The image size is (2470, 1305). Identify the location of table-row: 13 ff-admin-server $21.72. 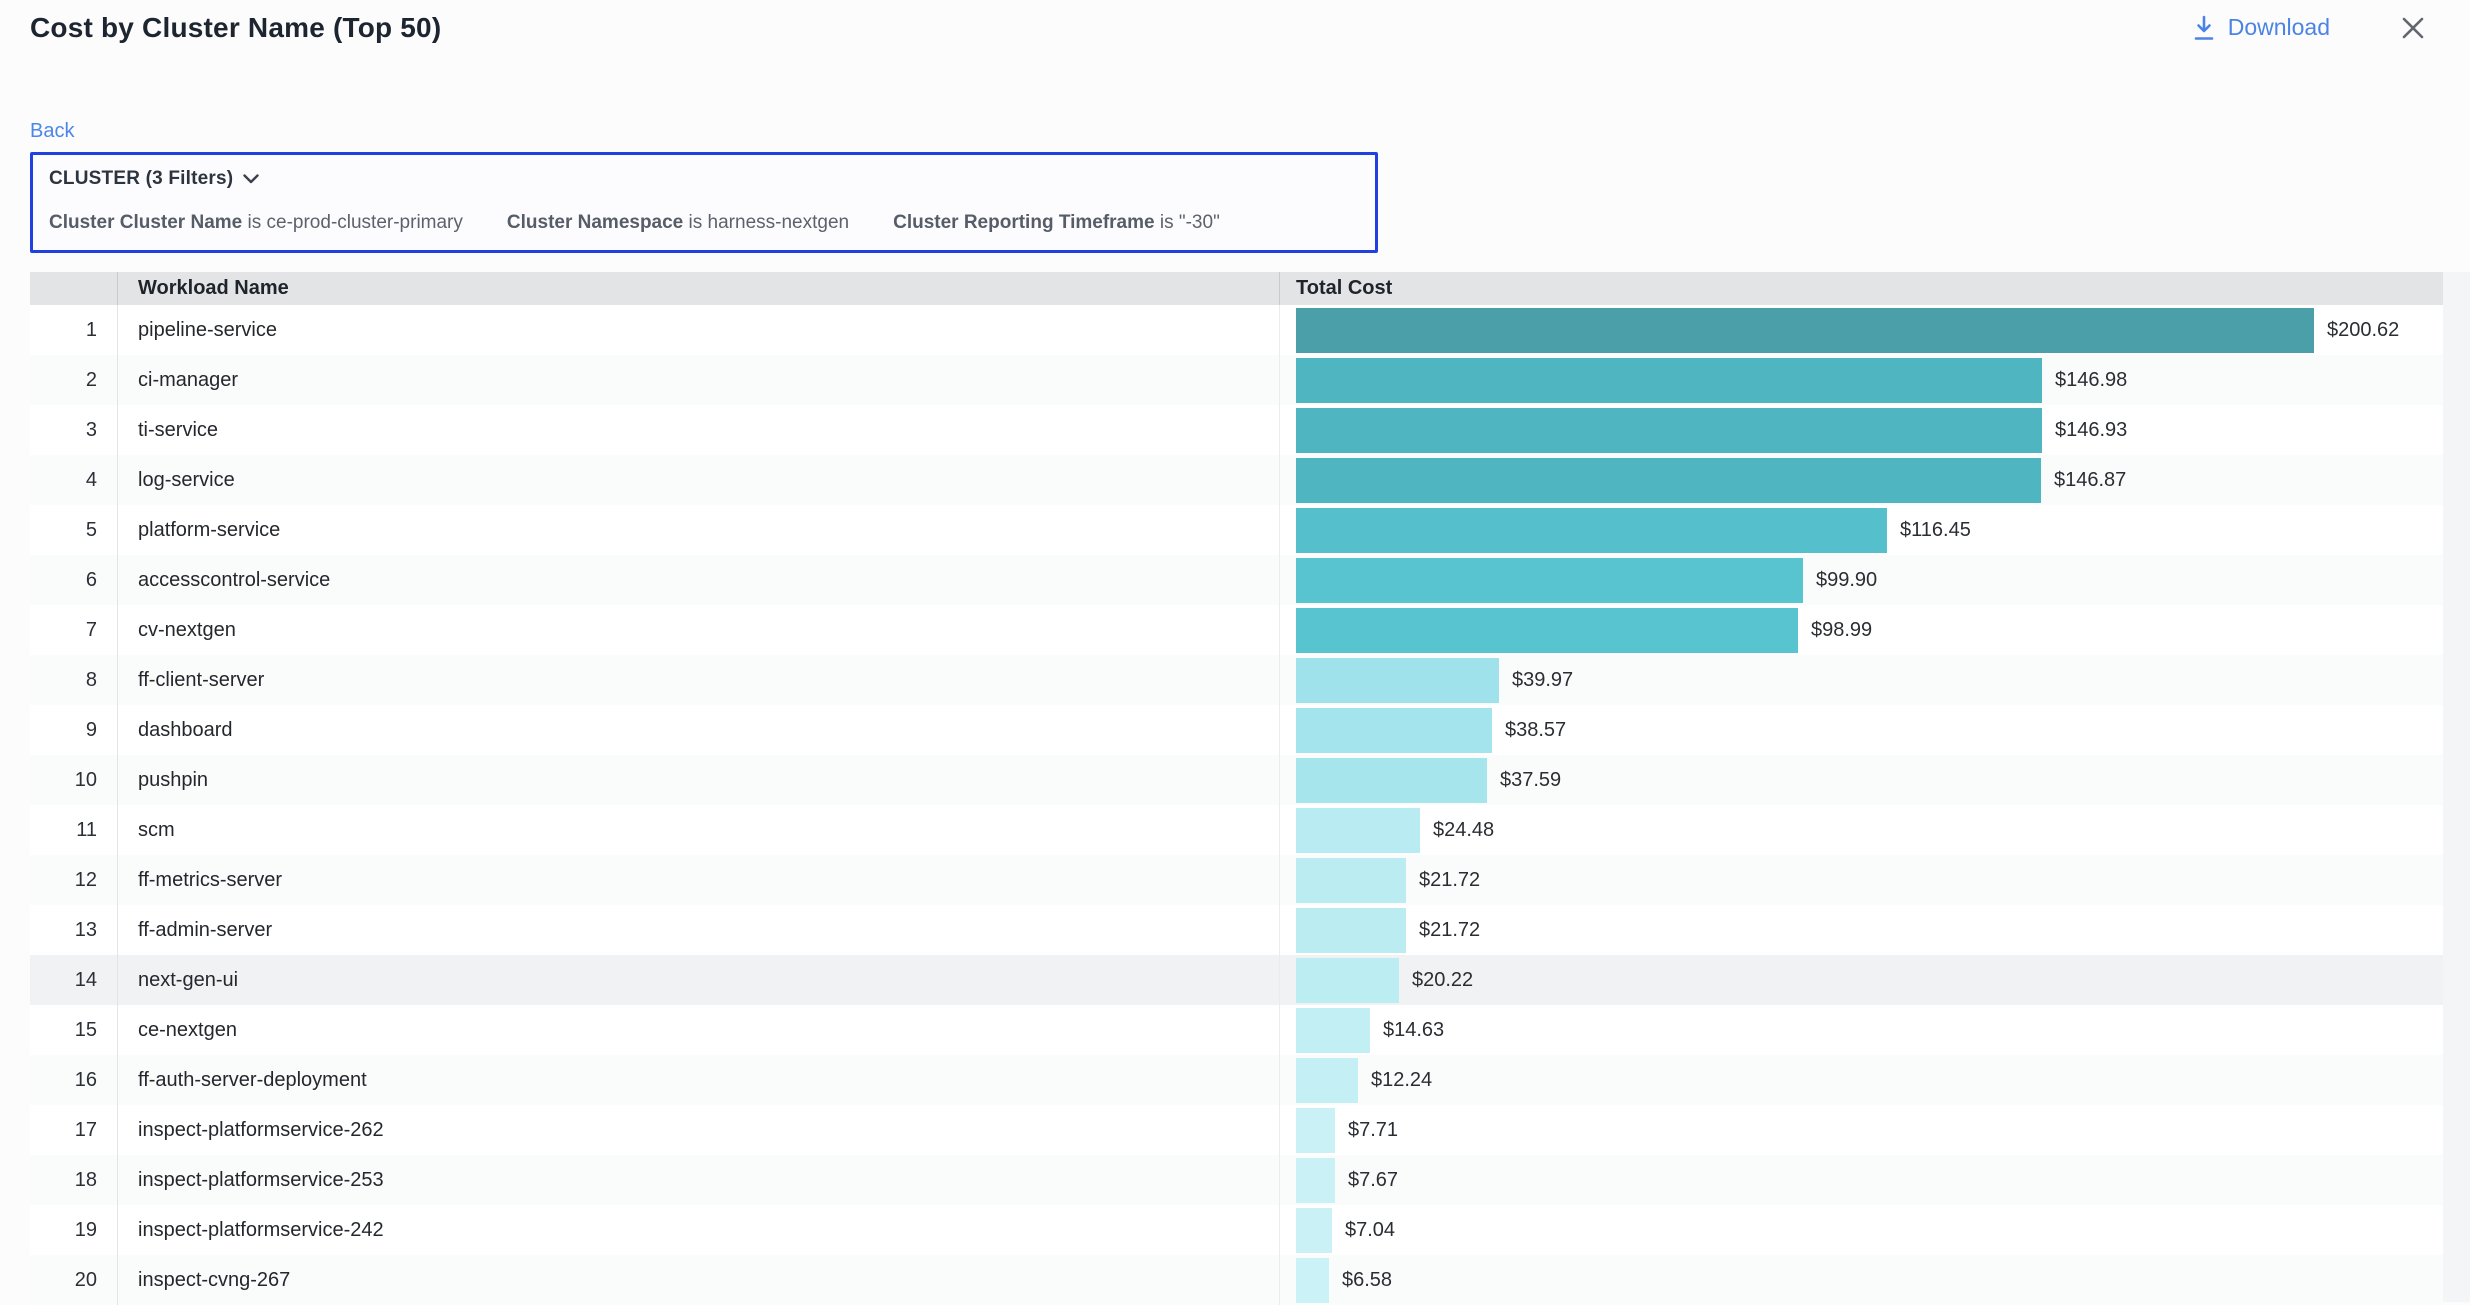
(1236, 930).